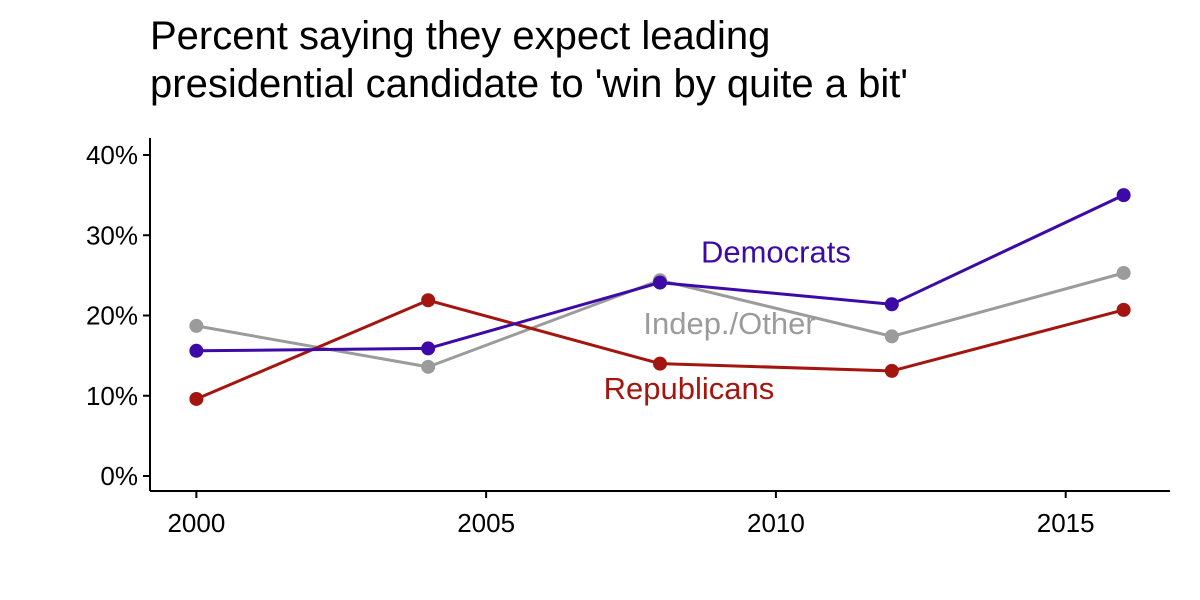  Describe the element at coordinates (729, 323) in the screenshot. I see `series-label-indep: Indep./Other` at that location.